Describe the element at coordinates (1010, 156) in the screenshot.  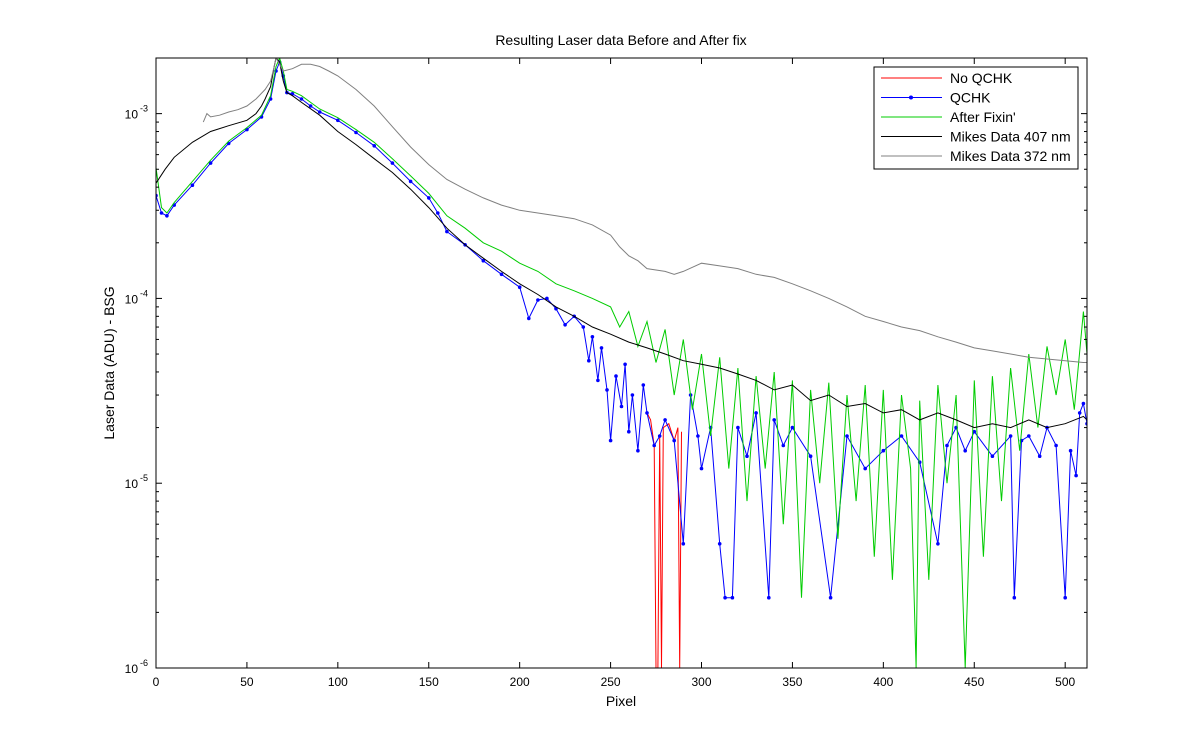
I see `legend-label-4: Mikes Data 372 nm` at that location.